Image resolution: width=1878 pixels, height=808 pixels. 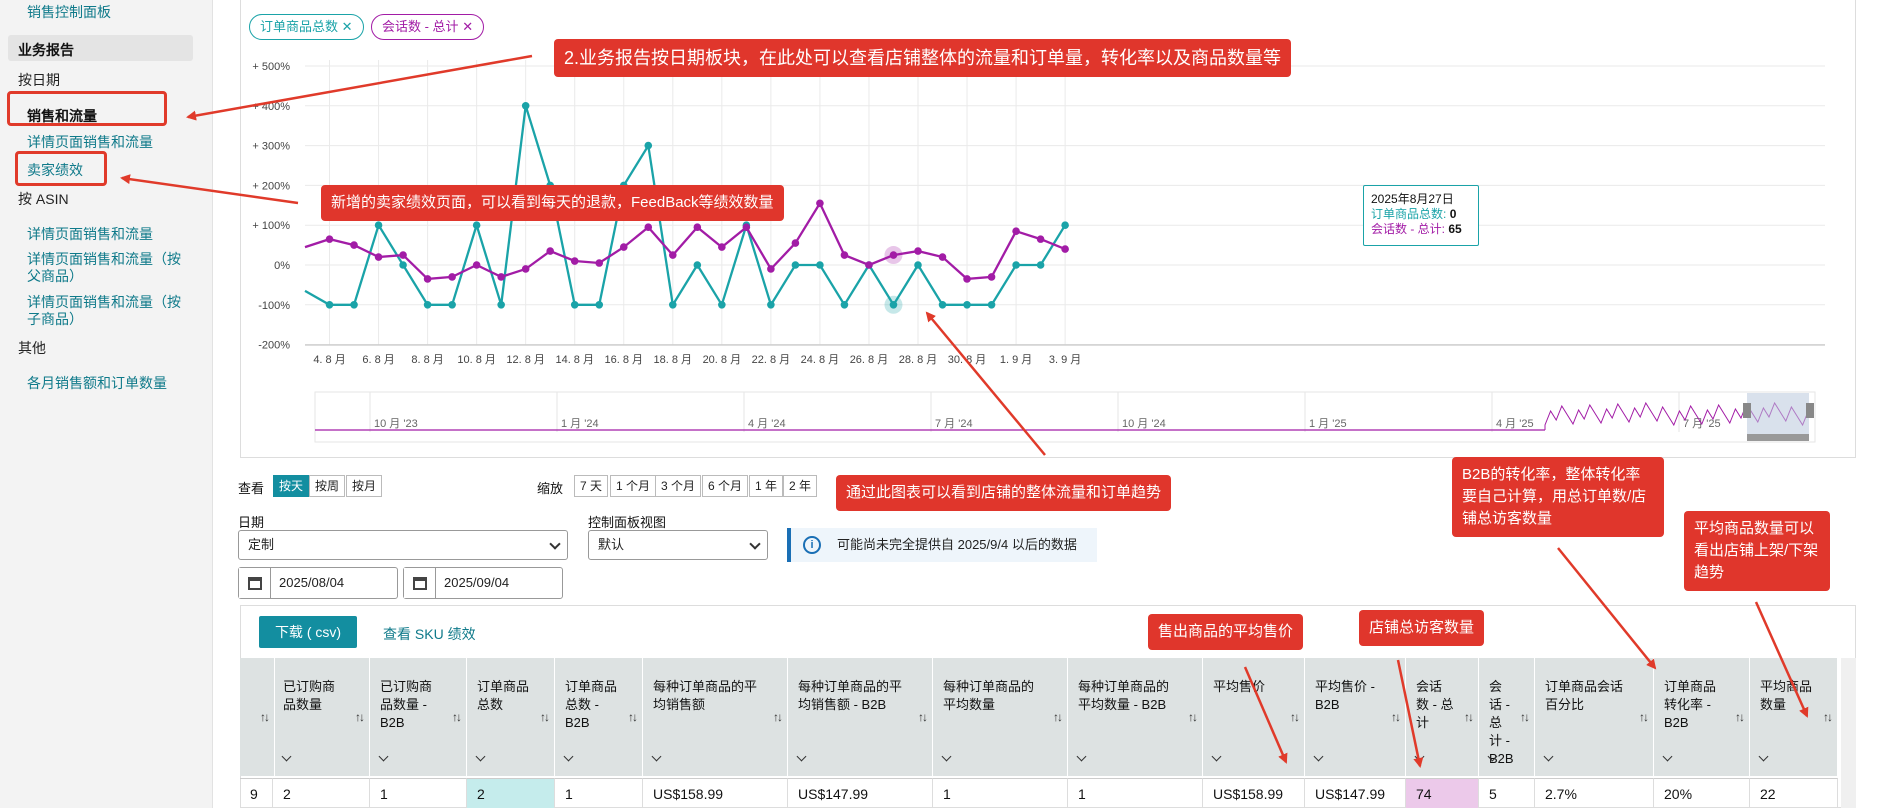 What do you see at coordinates (1794, 717) in the screenshot?
I see `table-header-cell: 平均商品数量 ↑↓` at bounding box center [1794, 717].